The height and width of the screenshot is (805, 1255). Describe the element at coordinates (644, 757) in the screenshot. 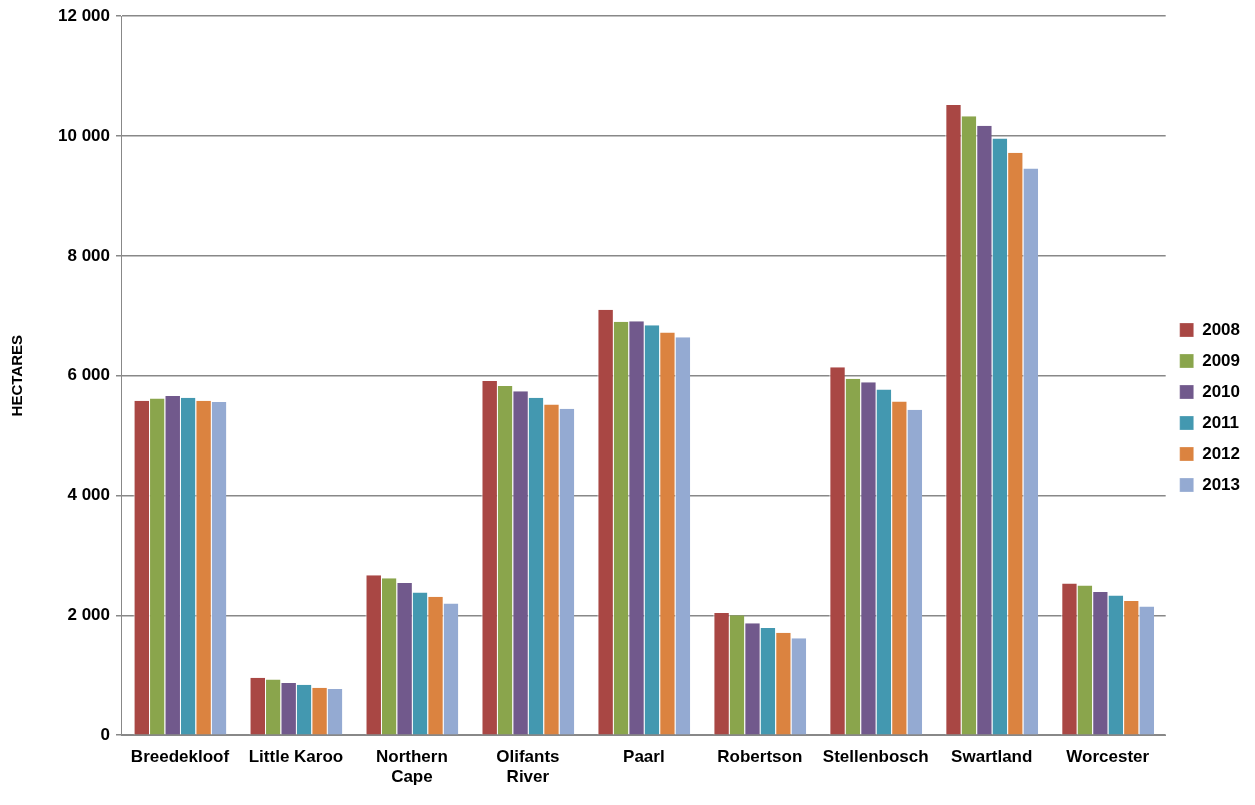

I see `x-tick-label: Paarl` at that location.